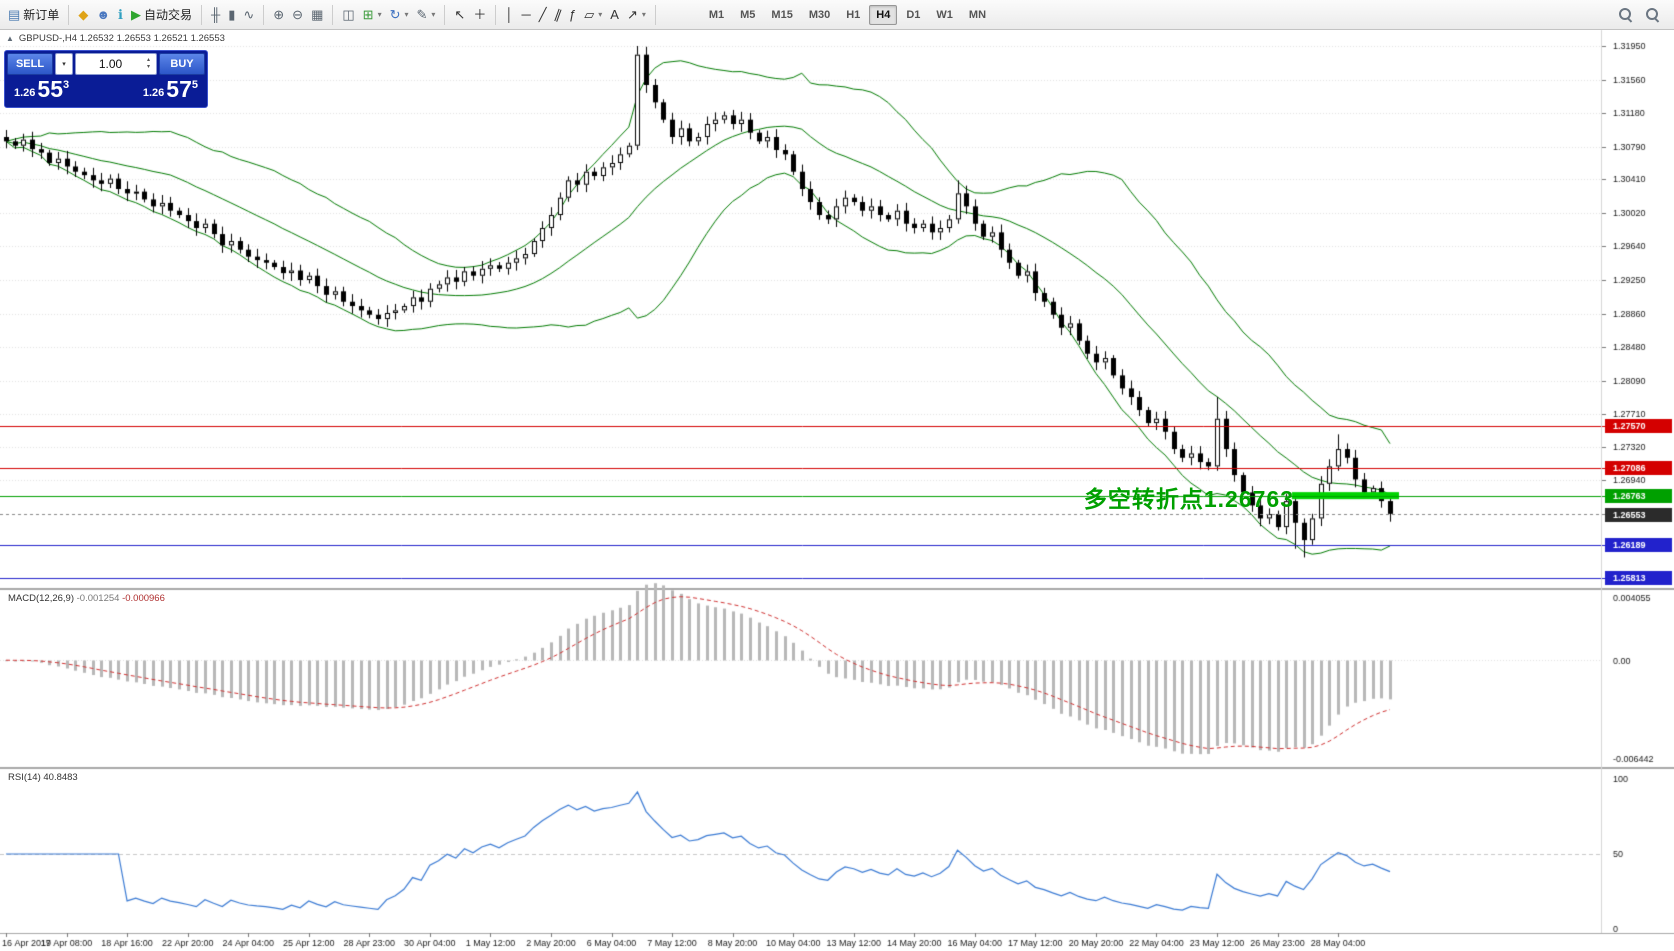 This screenshot has width=1674, height=951. I want to click on chart-settings-icon: ✎ ▾, so click(426, 15).